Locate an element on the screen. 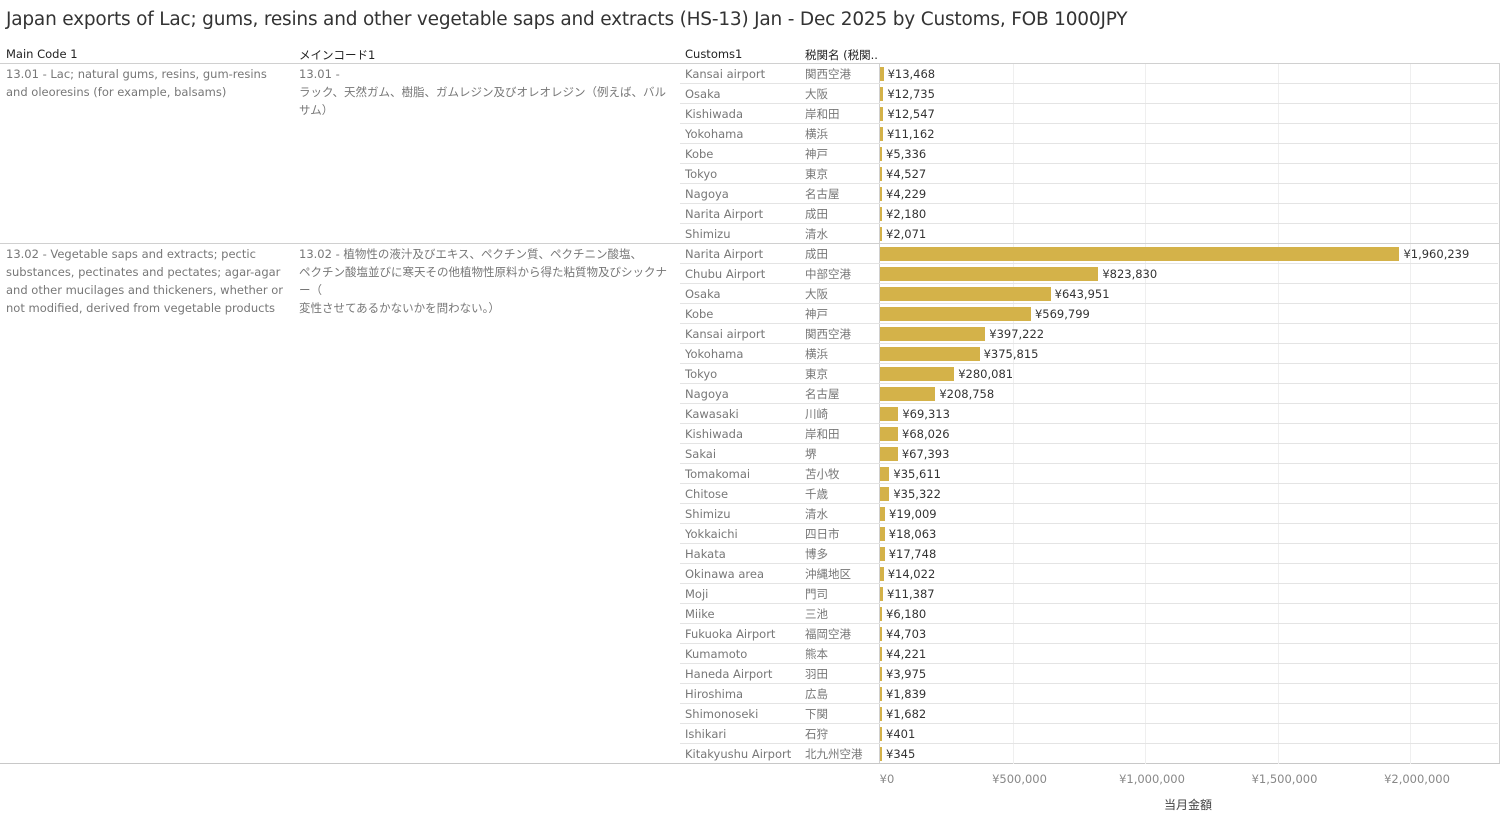 The height and width of the screenshot is (821, 1500). bar-value-label: ¥11,162 is located at coordinates (910, 134).